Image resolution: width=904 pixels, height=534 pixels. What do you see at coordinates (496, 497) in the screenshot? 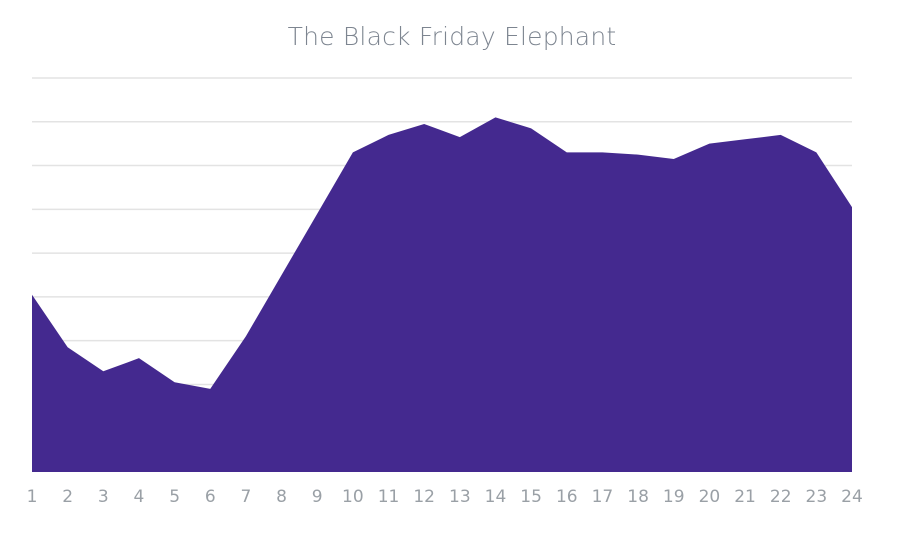
I see `x-tick-label: 14` at bounding box center [496, 497].